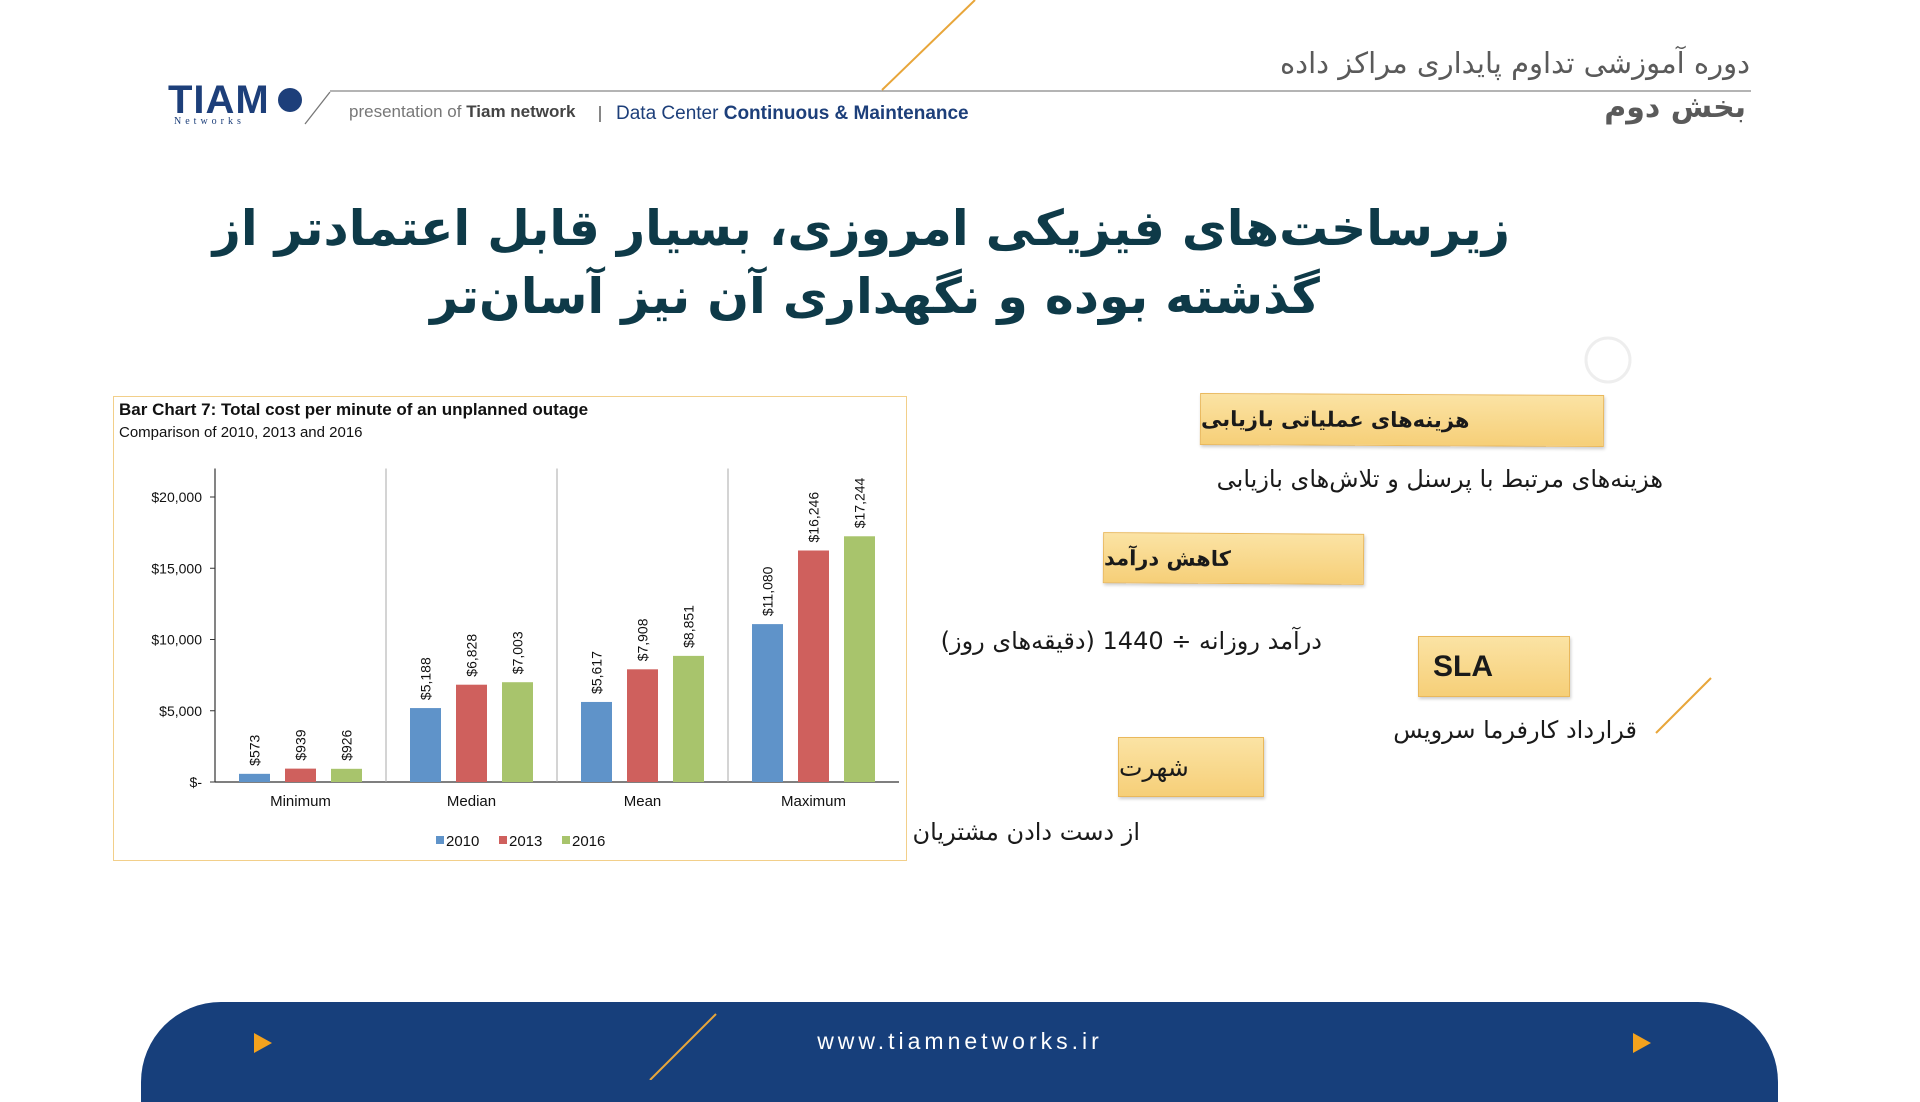  Describe the element at coordinates (317, 108) in the screenshot. I see `logo-slash` at that location.